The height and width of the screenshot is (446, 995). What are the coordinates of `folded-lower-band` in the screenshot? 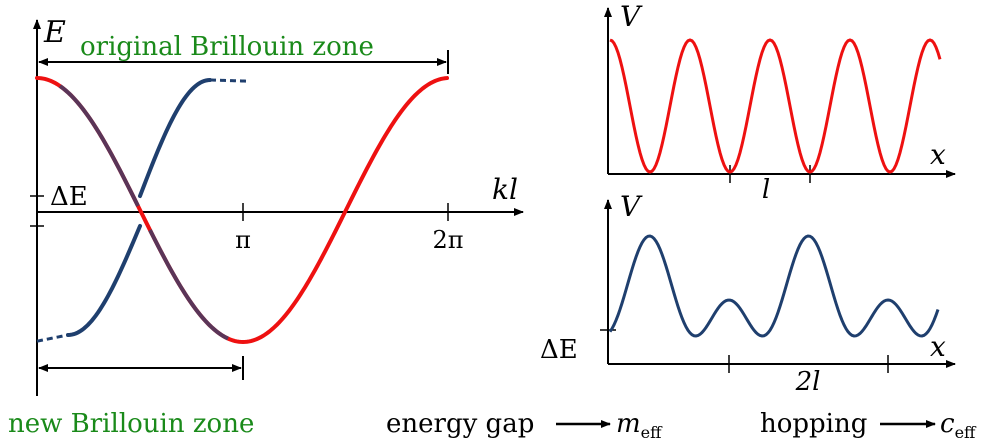 It's located at (104, 280).